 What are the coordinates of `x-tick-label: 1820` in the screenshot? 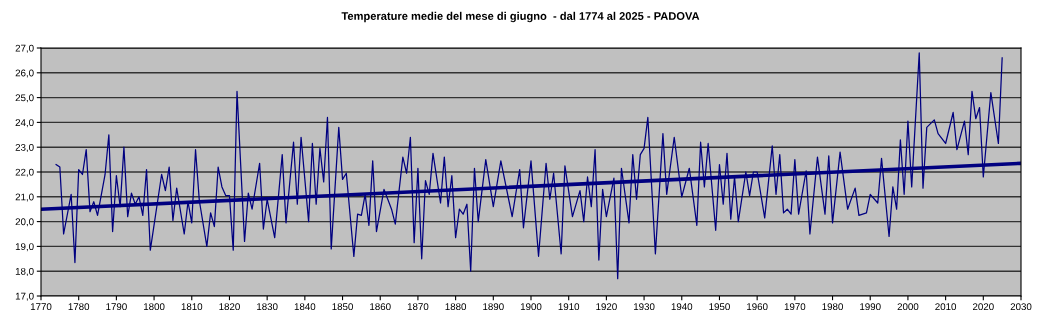 It's located at (229, 307).